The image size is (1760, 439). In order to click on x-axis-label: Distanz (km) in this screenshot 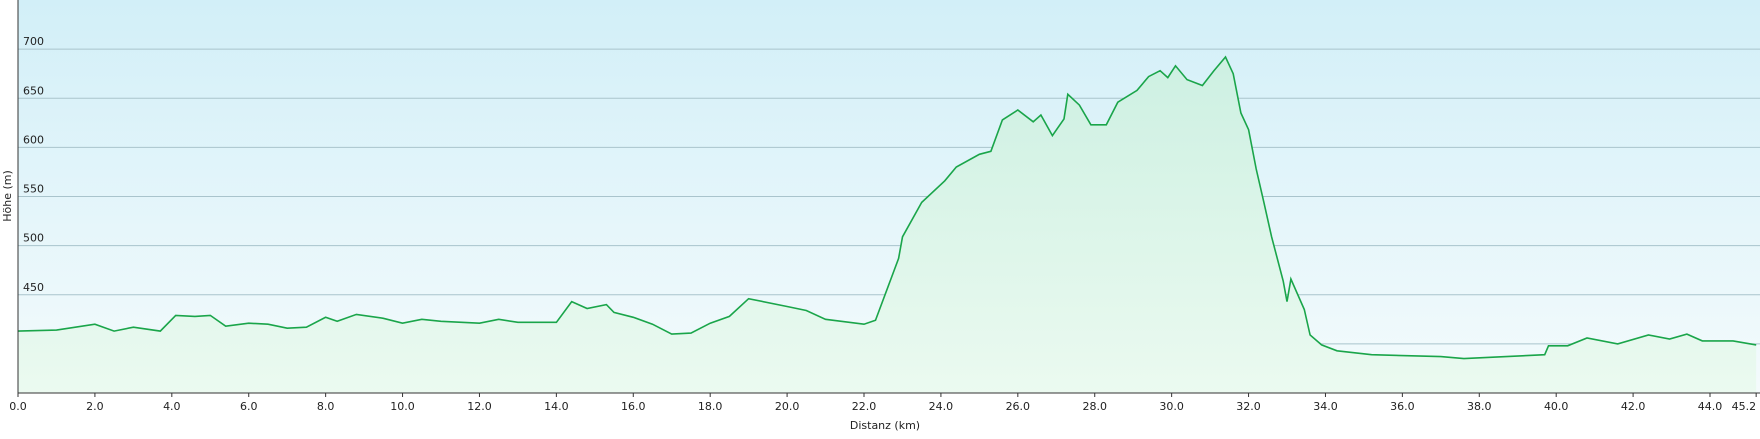, I will do `click(885, 425)`.